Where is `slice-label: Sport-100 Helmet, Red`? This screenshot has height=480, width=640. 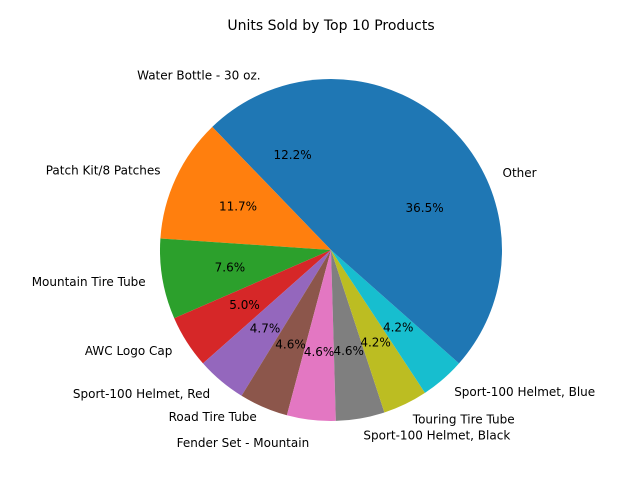 slice-label: Sport-100 Helmet, Red is located at coordinates (141, 394).